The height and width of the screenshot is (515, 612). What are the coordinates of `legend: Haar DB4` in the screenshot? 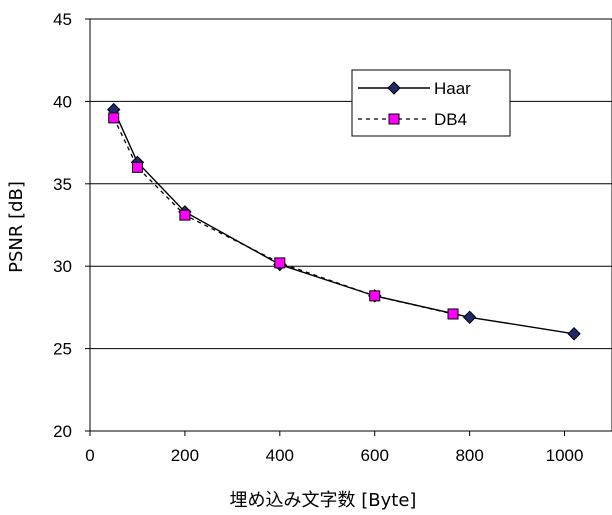 It's located at (431, 103).